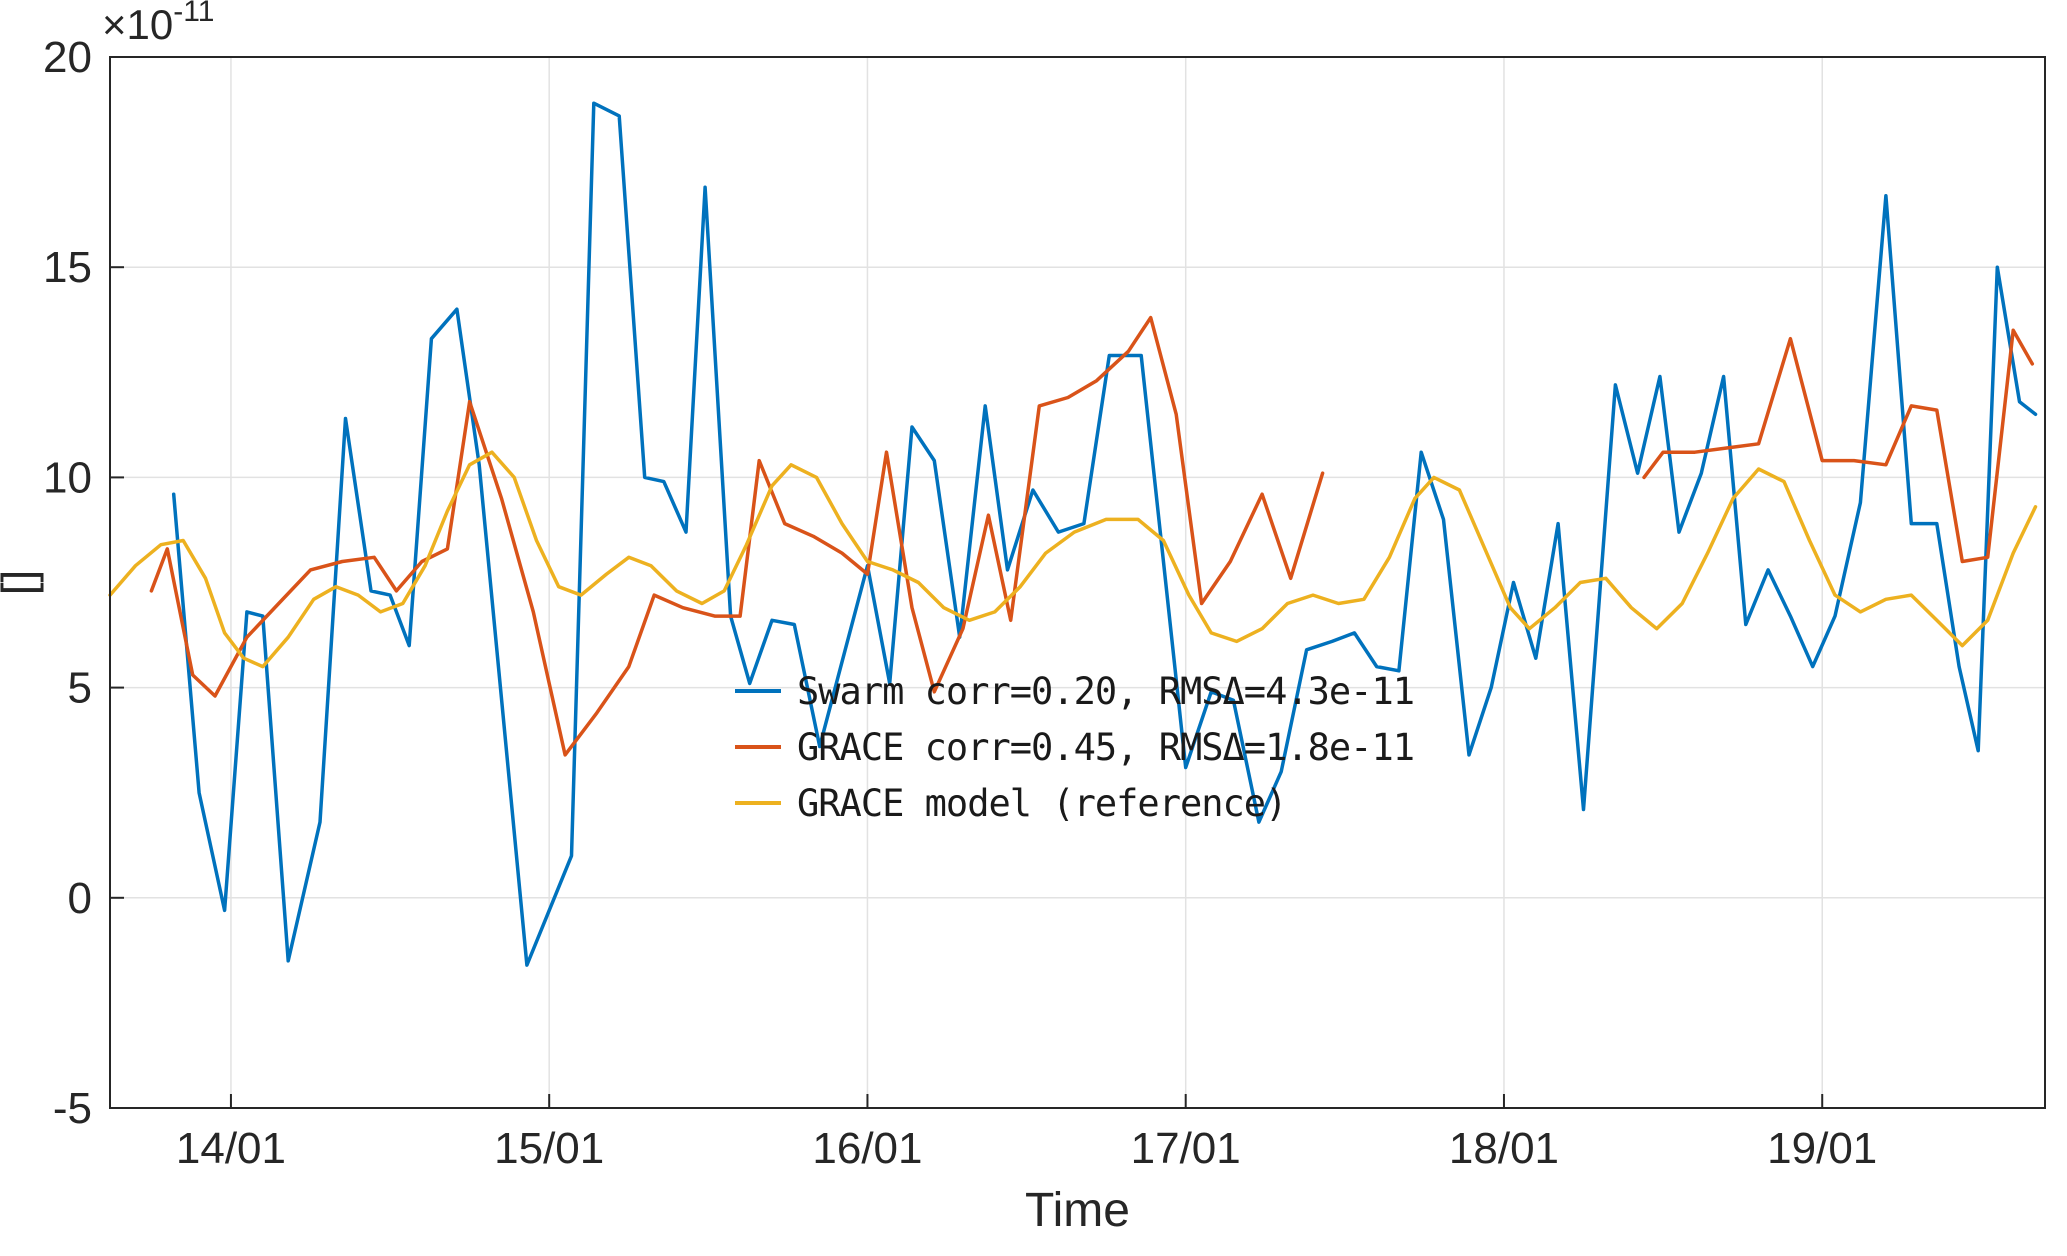  What do you see at coordinates (80, 688) in the screenshot?
I see `svg-text: 5` at bounding box center [80, 688].